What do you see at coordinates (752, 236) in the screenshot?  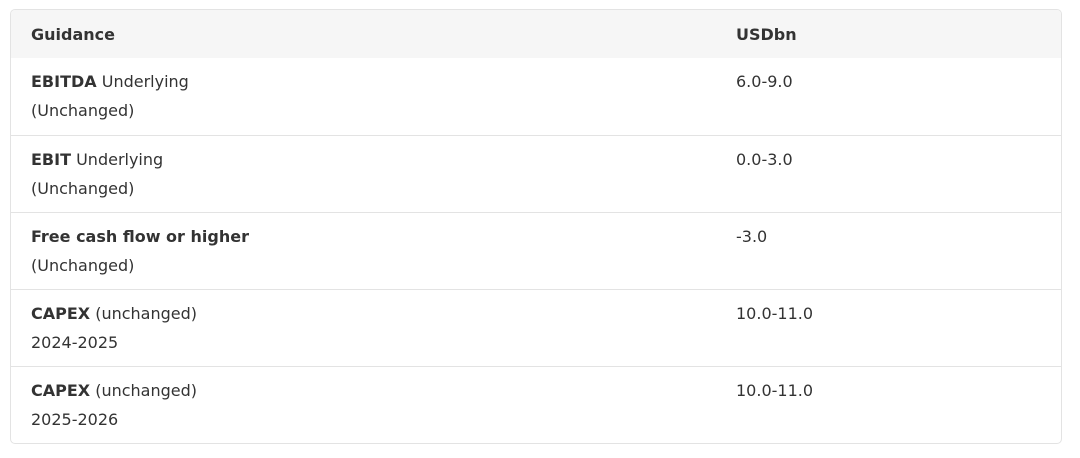 I see `value-cell: -3.0` at bounding box center [752, 236].